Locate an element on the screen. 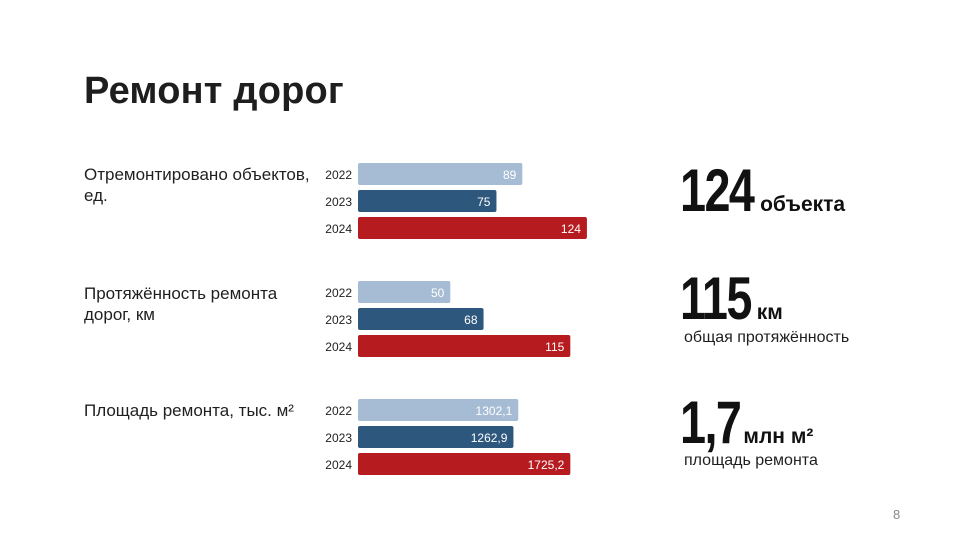 The width and height of the screenshot is (960, 540). page-number: 8 is located at coordinates (897, 514).